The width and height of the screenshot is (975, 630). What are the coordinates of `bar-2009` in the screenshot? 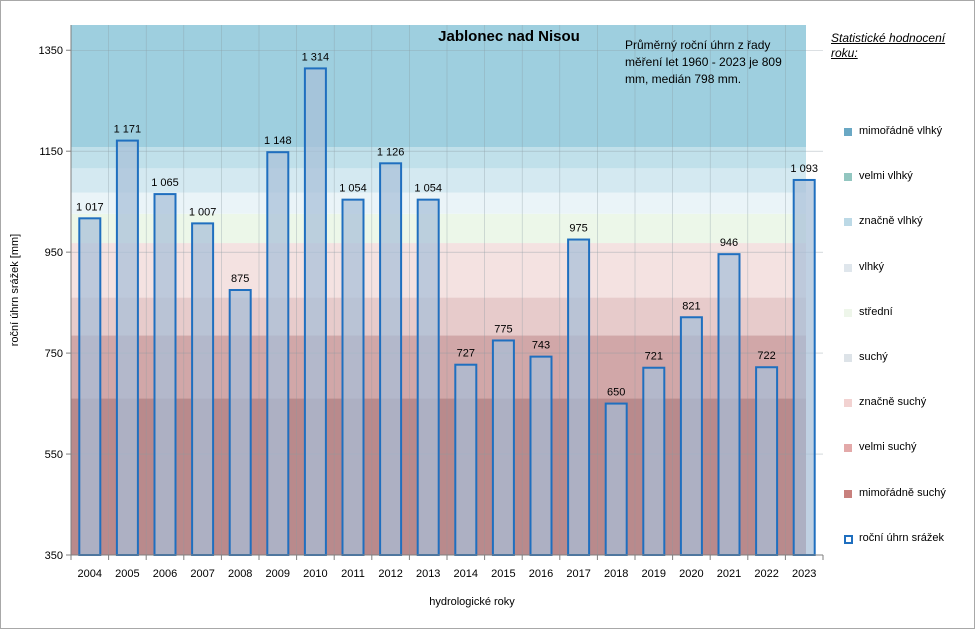 It's located at (278, 353).